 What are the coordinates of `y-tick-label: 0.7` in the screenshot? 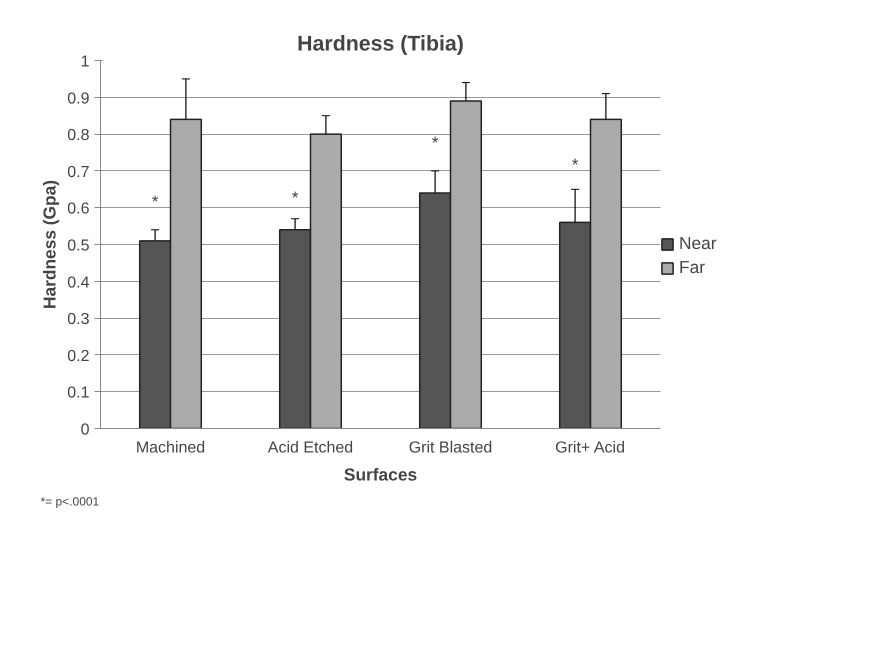 It's located at (78, 172).